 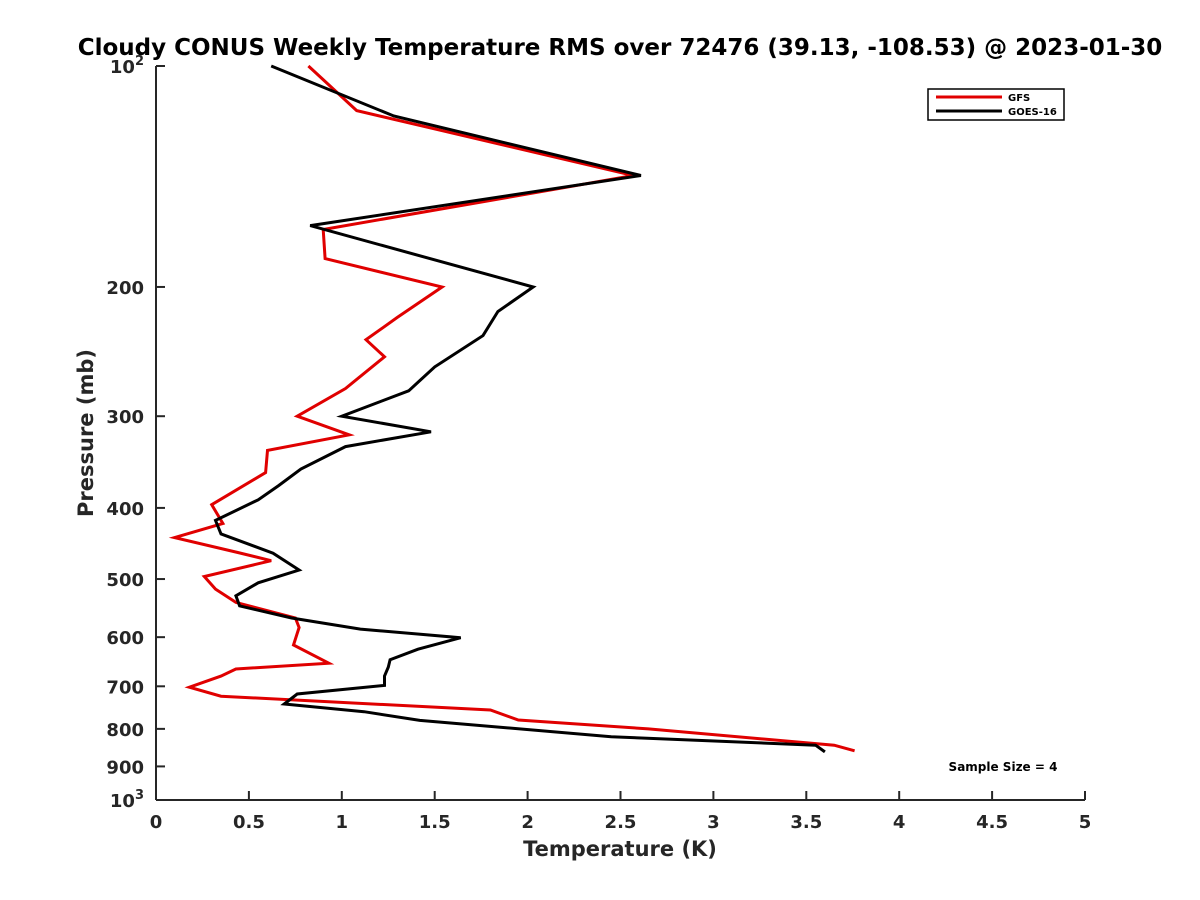 What do you see at coordinates (125, 580) in the screenshot?
I see `y-tick-label: 500` at bounding box center [125, 580].